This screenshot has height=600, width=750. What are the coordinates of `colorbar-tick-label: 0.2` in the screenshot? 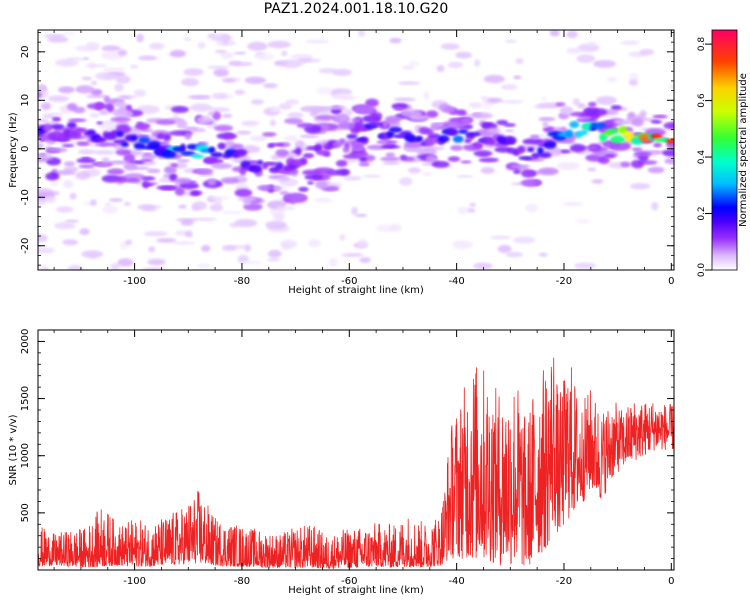 It's located at (702, 213).